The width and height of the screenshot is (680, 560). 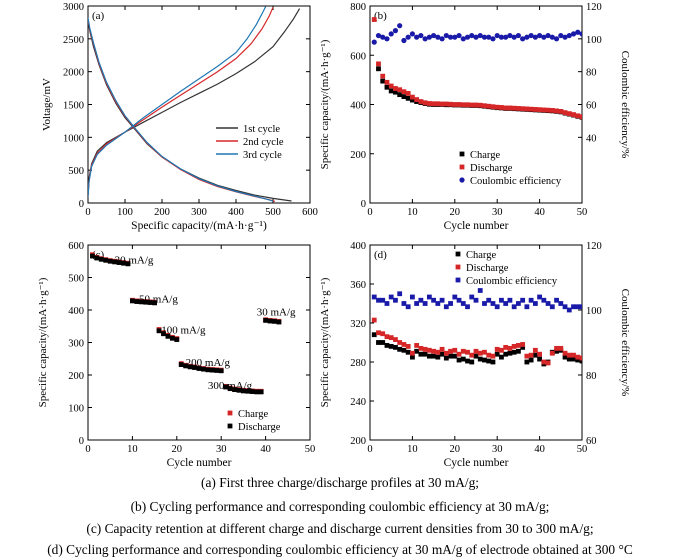 I want to click on p0-series-line-2-discharge, so click(x=182, y=110).